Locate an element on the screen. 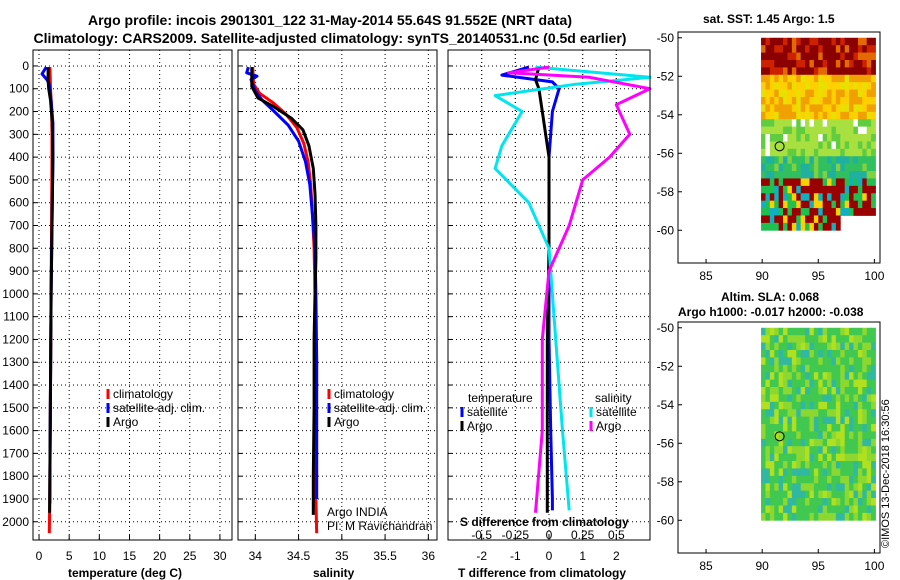 The image size is (900, 580). sst-map-ytick-label: -52 is located at coordinates (666, 76).